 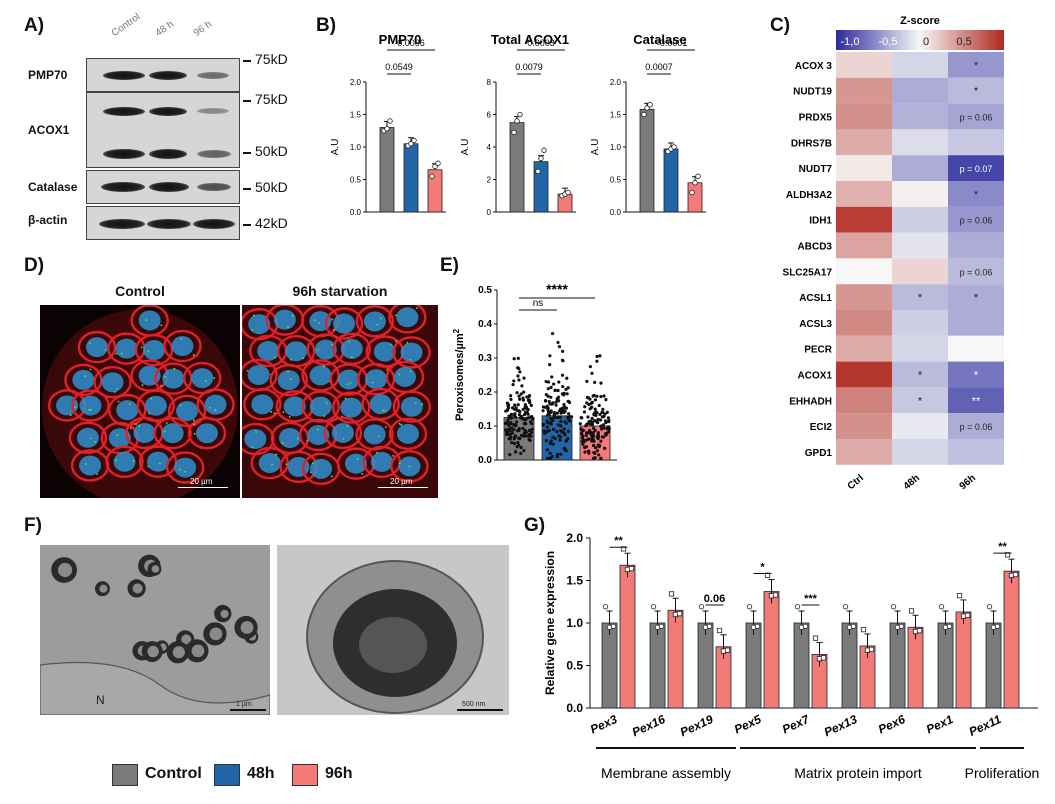 I want to click on y-tick-label: 0.5, so click(x=485, y=290).